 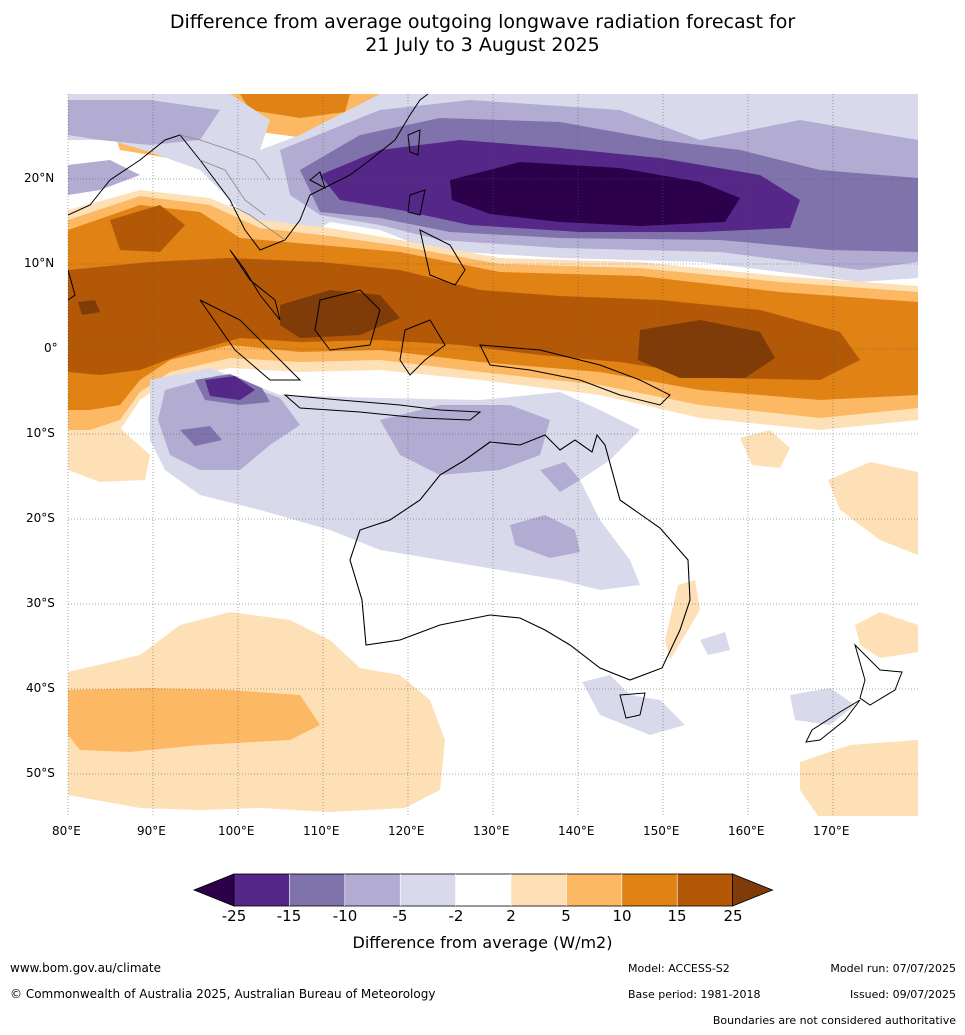 What do you see at coordinates (746, 831) in the screenshot?
I see `lon-tick-label: 160°E` at bounding box center [746, 831].